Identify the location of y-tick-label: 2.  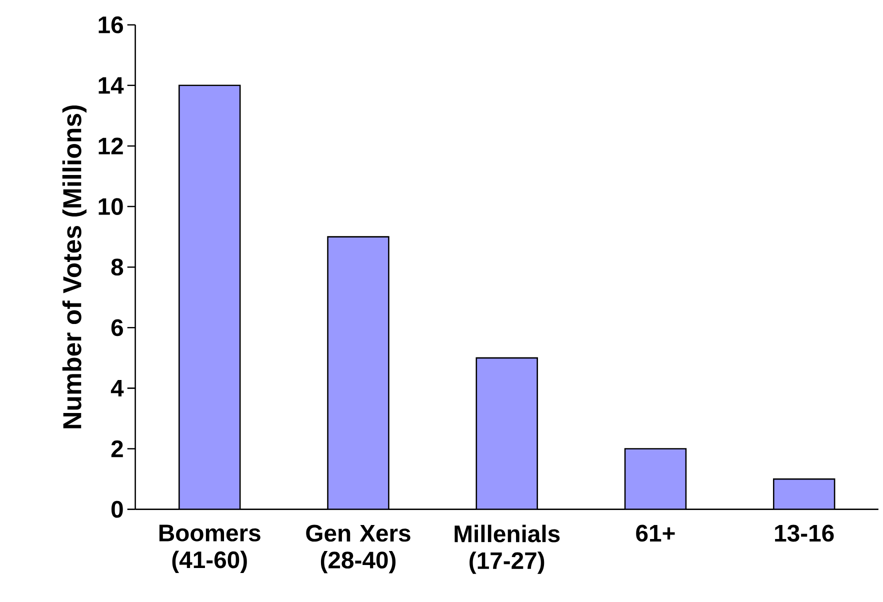
(117, 449).